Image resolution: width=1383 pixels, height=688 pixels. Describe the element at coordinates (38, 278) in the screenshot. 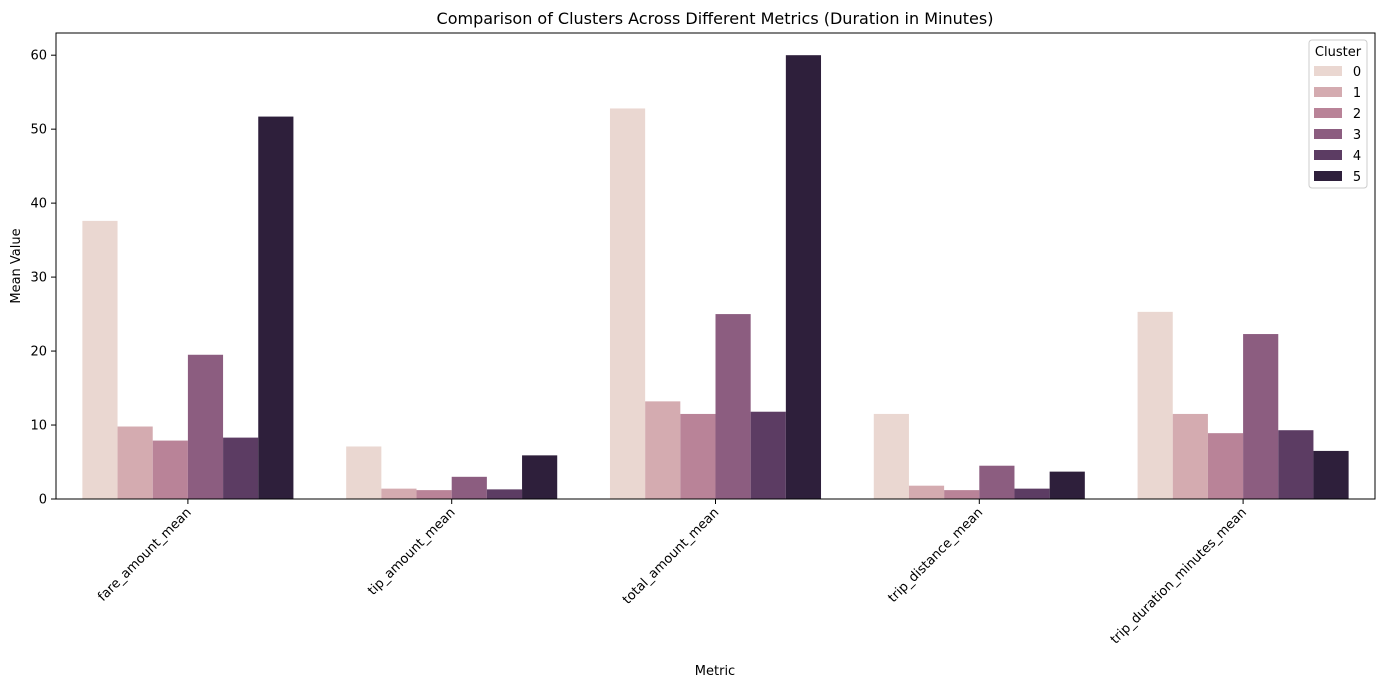

I see `y-tick-label: 30` at that location.